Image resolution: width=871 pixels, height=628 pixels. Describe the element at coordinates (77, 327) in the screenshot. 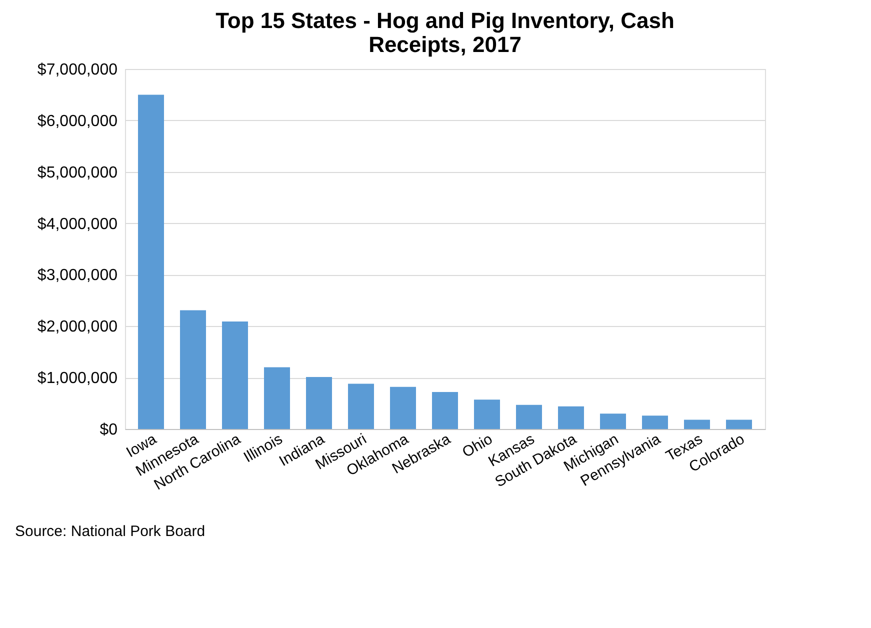

I see `y-tick-label: $2,000,000` at that location.